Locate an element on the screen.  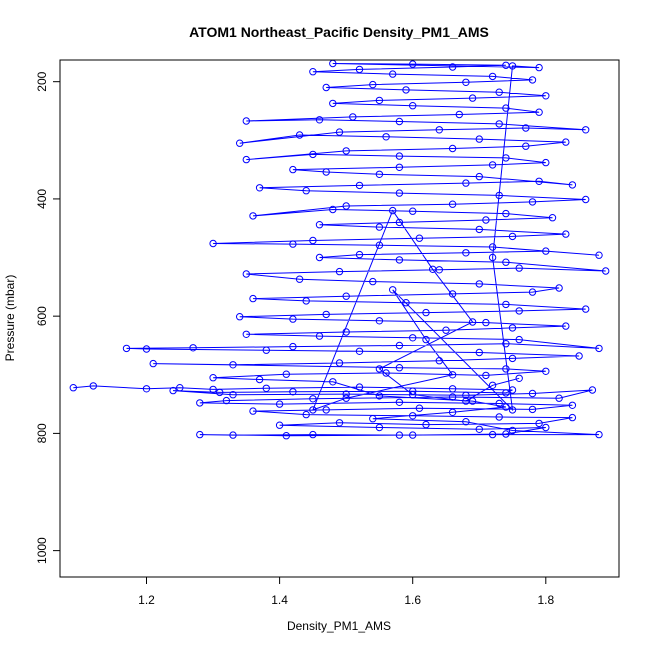
chart-title: ATOM1 Northeast_Pacific Density_PM1_AMS is located at coordinates (339, 32).